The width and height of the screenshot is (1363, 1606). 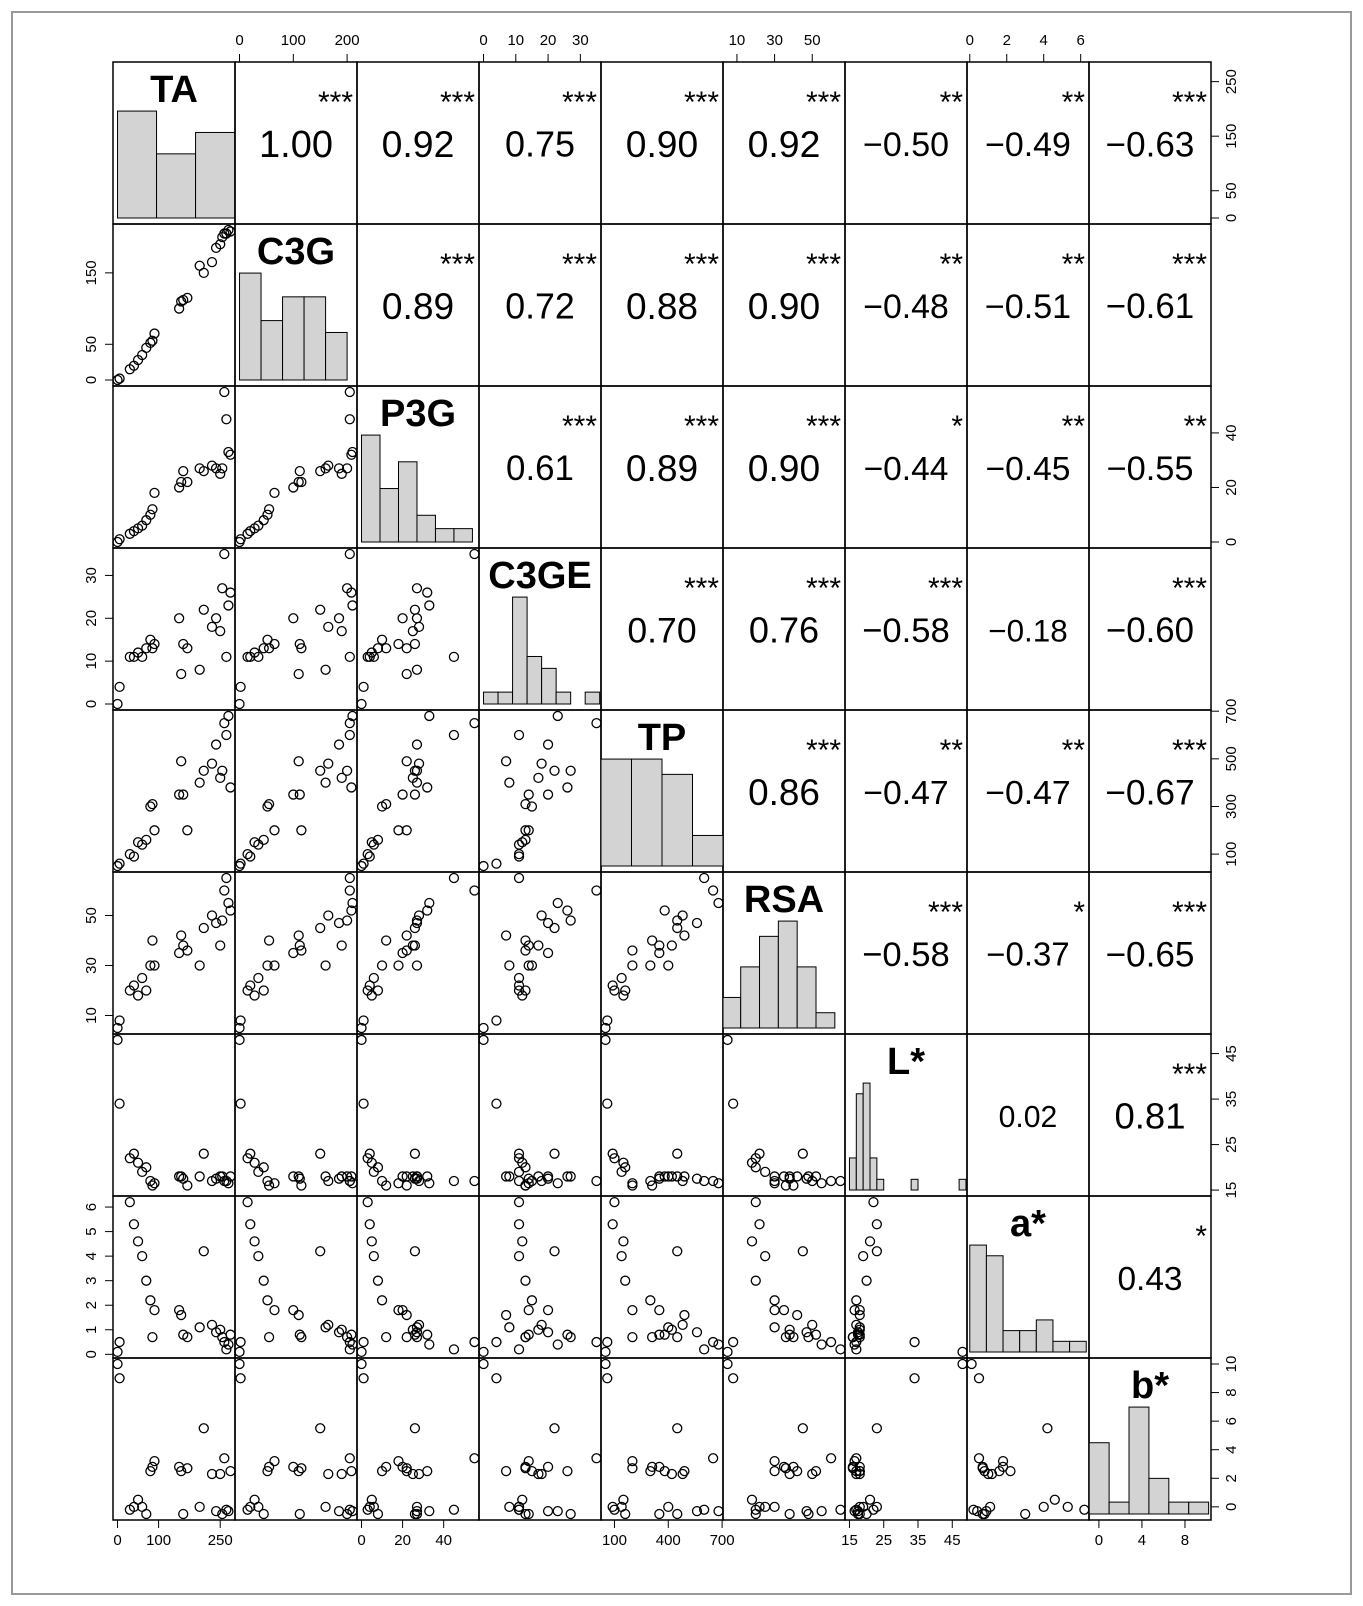 I want to click on y-tick-label: 50, so click(x=1231, y=190).